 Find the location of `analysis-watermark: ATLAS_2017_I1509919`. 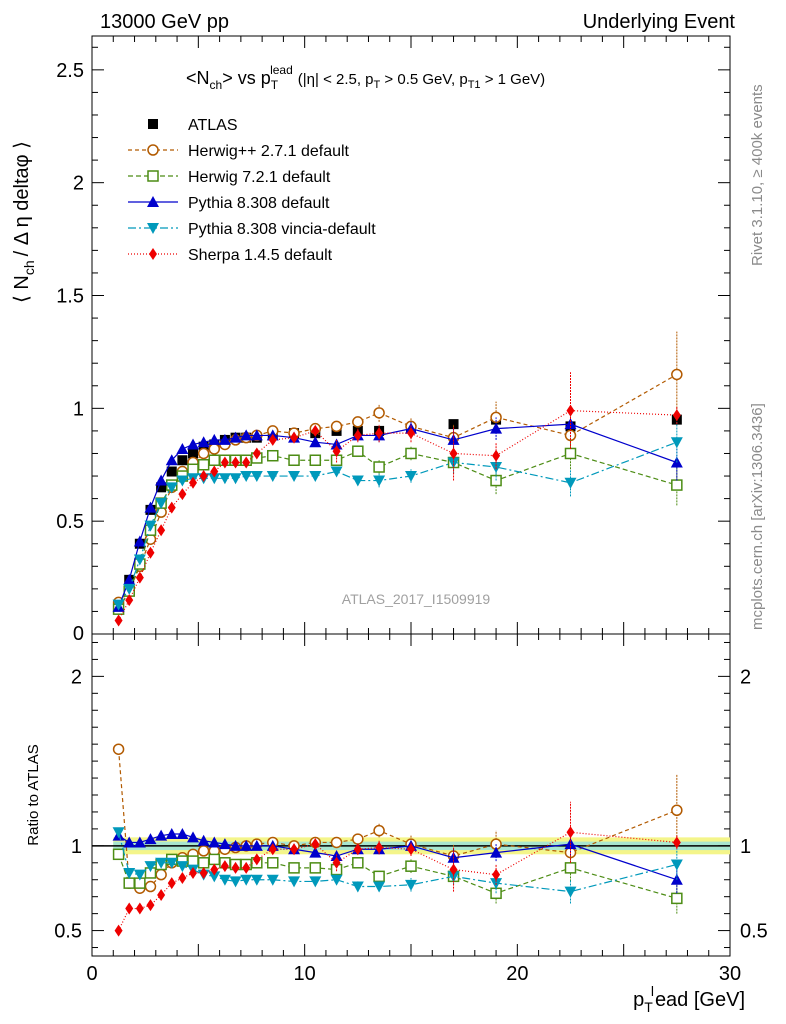

analysis-watermark: ATLAS_2017_I1509919 is located at coordinates (416, 599).